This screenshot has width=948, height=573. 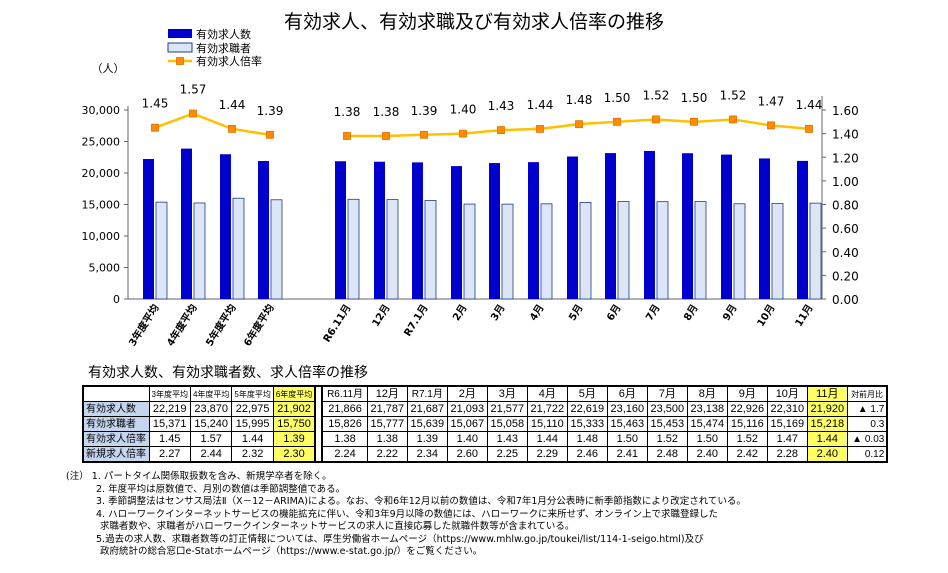 What do you see at coordinates (199, 476) in the screenshot?
I see `note-line: (注） 1. パートタイム関係取扱数を含み、新規学卒者を除く。` at bounding box center [199, 476].